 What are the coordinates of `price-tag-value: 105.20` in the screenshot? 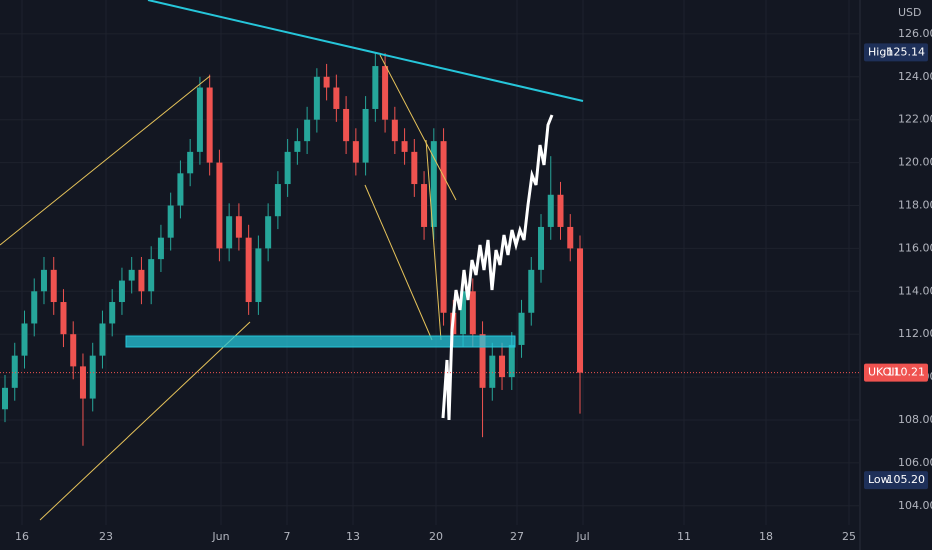 It's located at (906, 479).